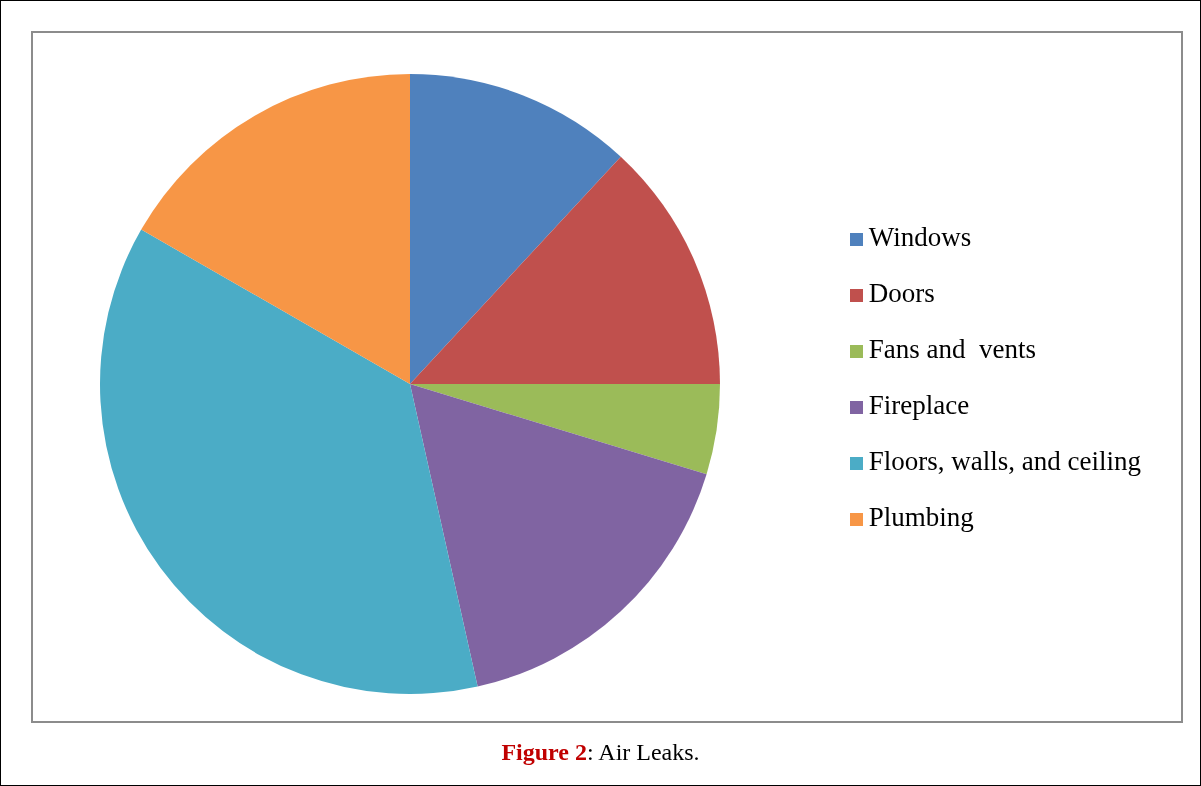  I want to click on legend-label: Doors, so click(901, 293).